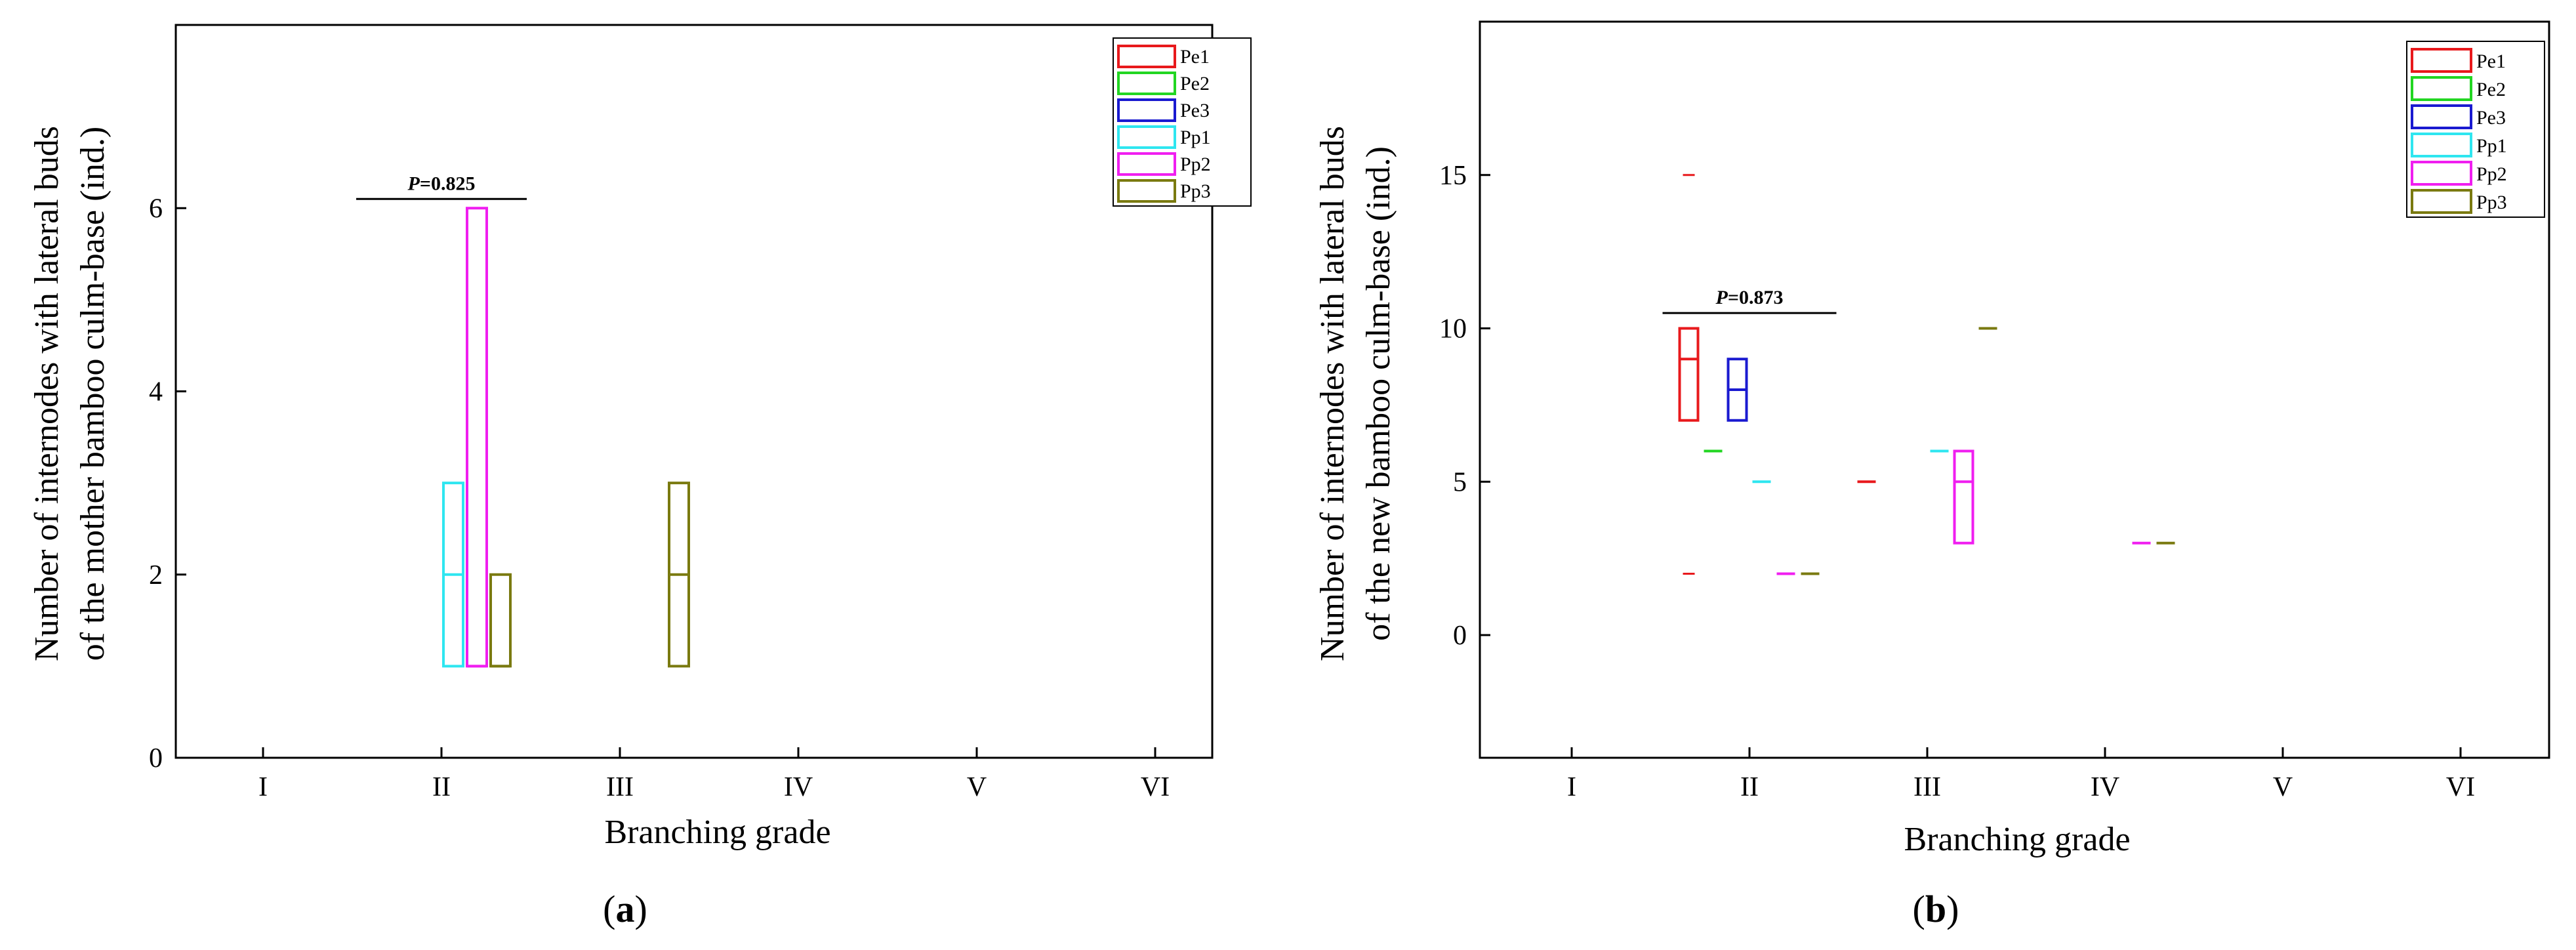 The width and height of the screenshot is (2576, 950). Describe the element at coordinates (1182, 122) in the screenshot. I see `legend-a: Pe1 Pe2 Pe3 Pp1 Pp2 Pp3` at that location.